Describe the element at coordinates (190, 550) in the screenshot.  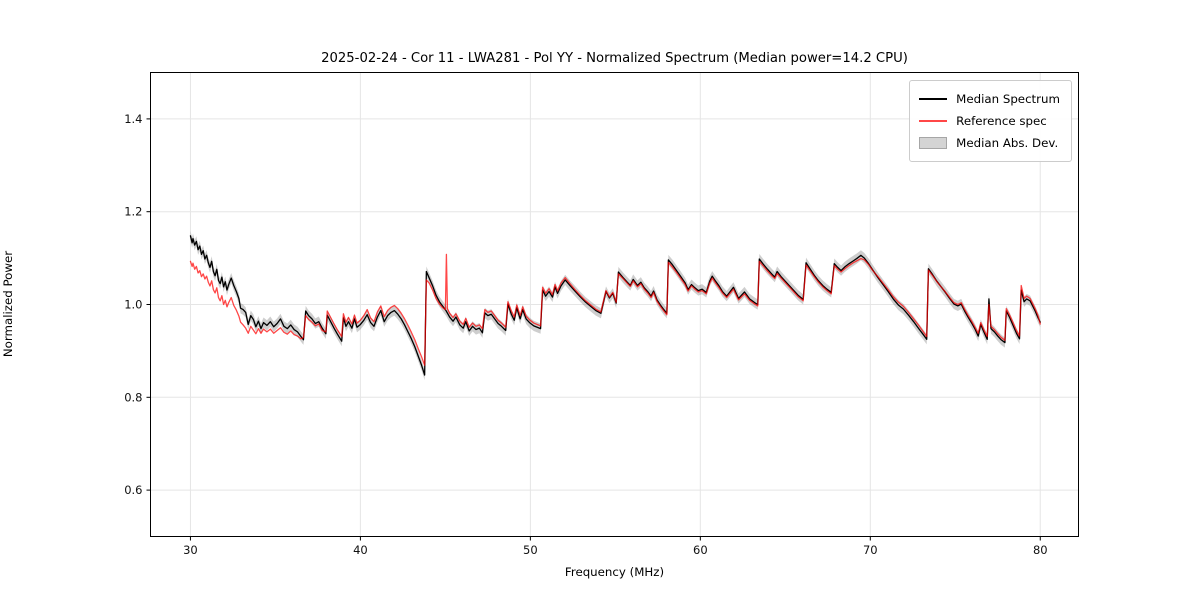
I see `x-tick-label: 30` at that location.